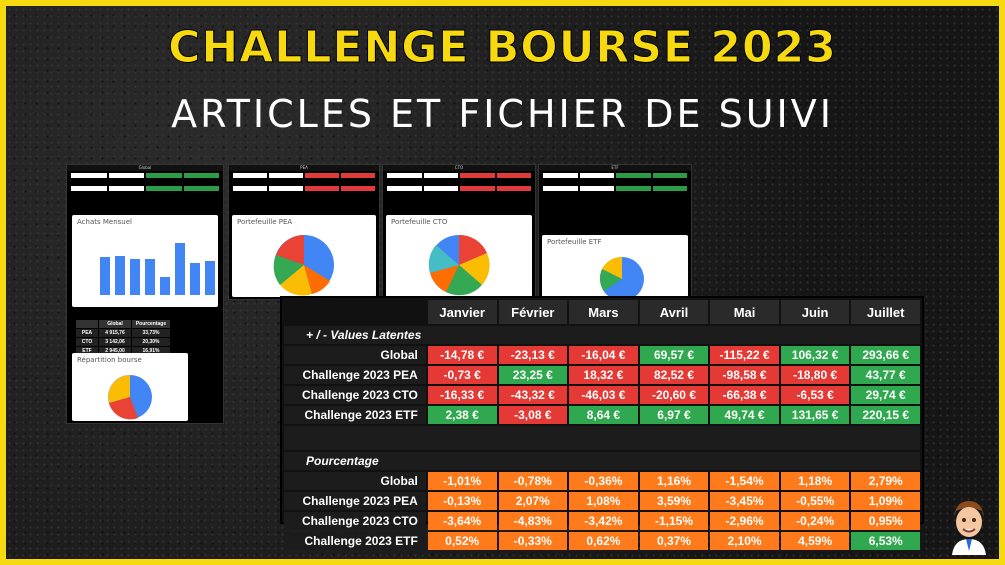  Describe the element at coordinates (815, 375) in the screenshot. I see `value-cell: -18,80 €` at that location.